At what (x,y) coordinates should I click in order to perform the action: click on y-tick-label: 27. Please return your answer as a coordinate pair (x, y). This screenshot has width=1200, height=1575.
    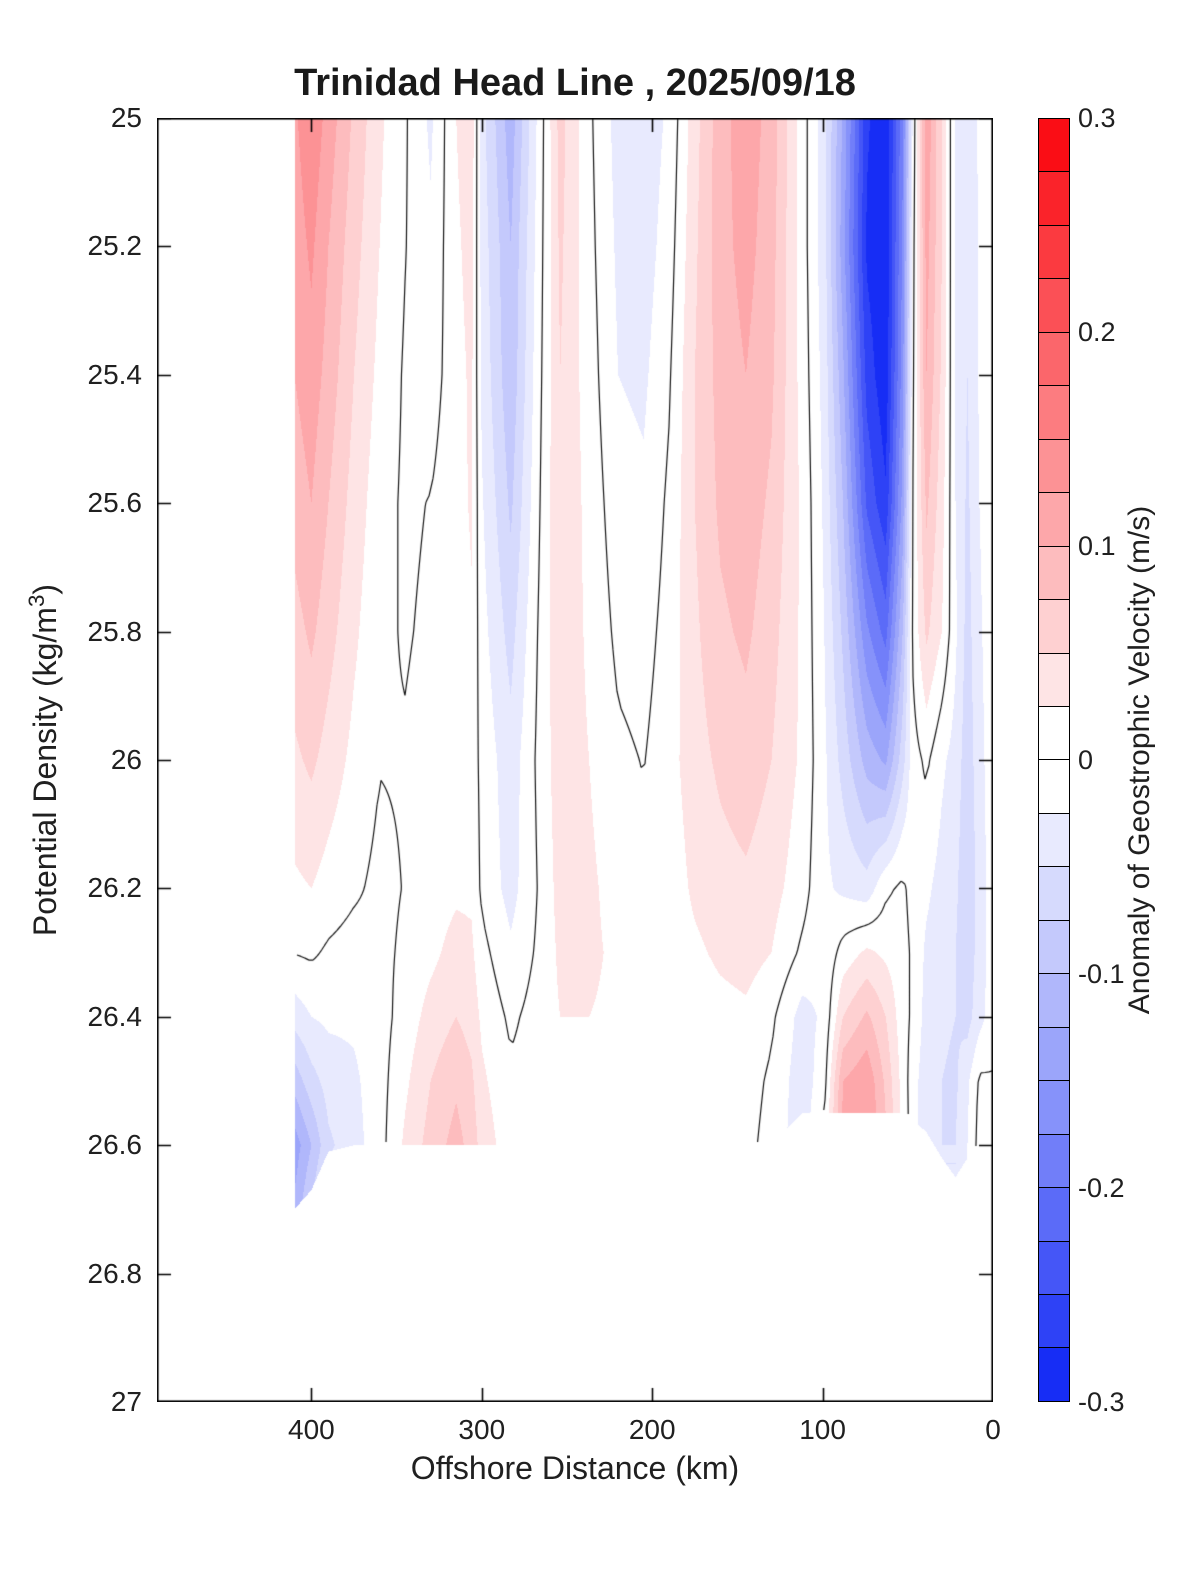
    Looking at the image, I should click on (126, 1401).